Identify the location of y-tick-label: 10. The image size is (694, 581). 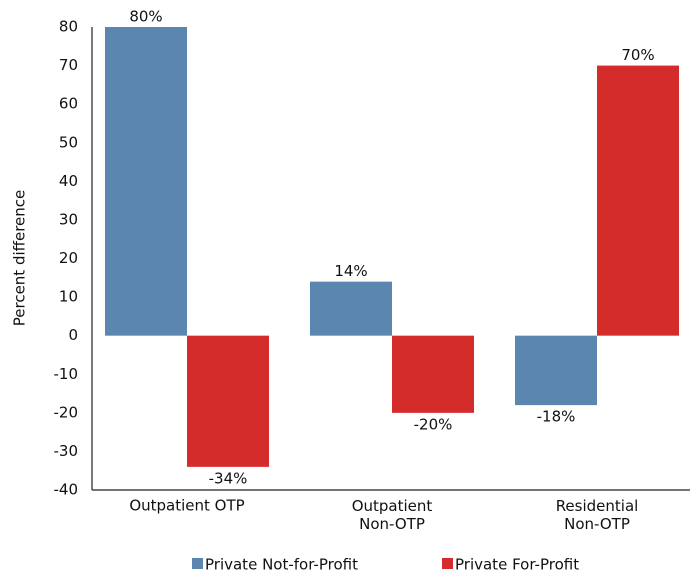
(68, 297).